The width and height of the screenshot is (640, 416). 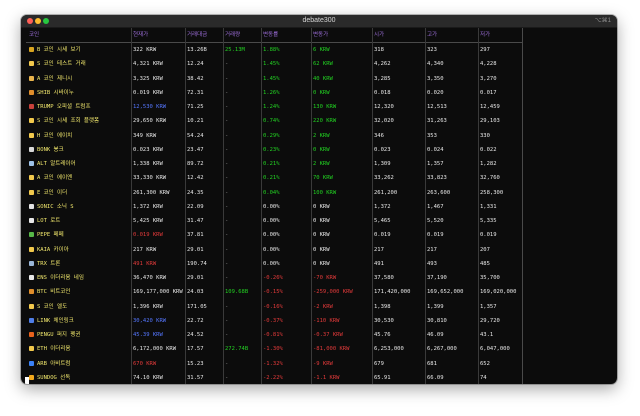 I want to click on open-price: 32,020, so click(x=384, y=121).